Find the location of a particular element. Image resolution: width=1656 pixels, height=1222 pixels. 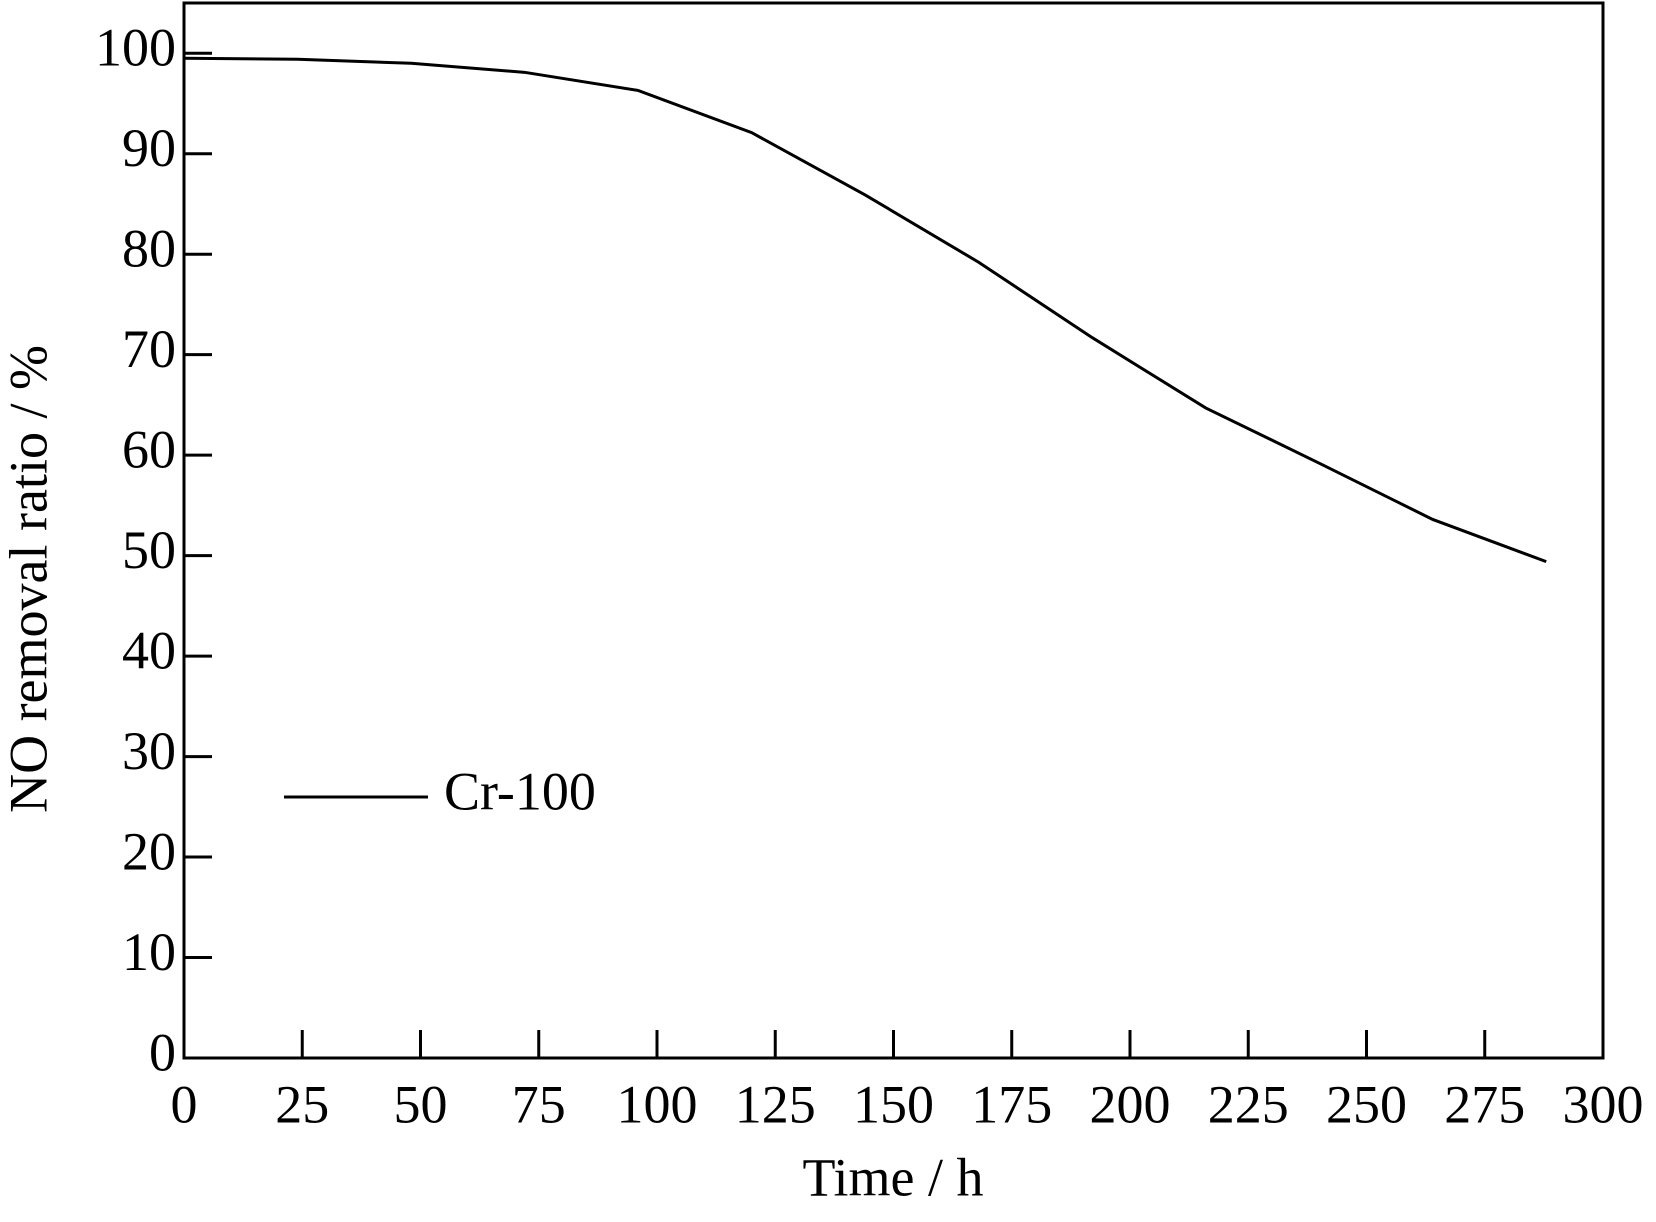

x-tick-label: 200 is located at coordinates (1130, 1104).